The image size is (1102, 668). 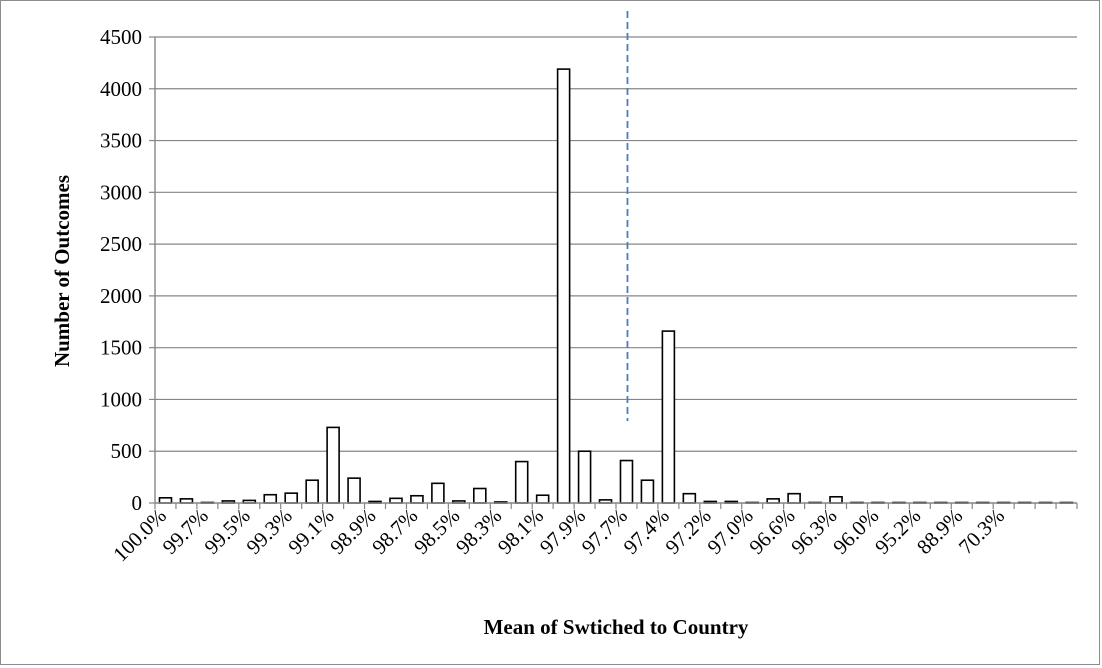 I want to click on x-tick-label: 98.1%, so click(x=520, y=531).